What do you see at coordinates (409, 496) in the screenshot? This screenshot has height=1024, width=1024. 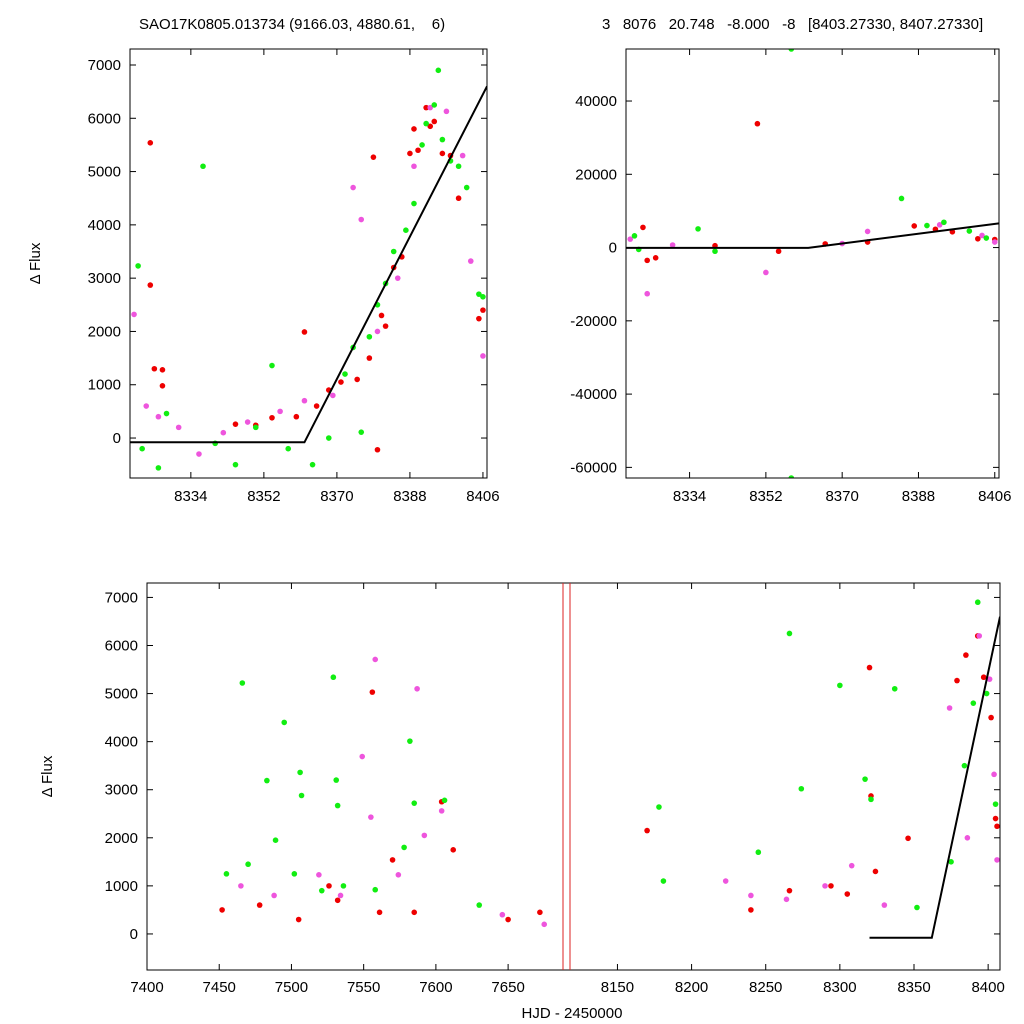 I see `x-tick-label: 8388` at bounding box center [409, 496].